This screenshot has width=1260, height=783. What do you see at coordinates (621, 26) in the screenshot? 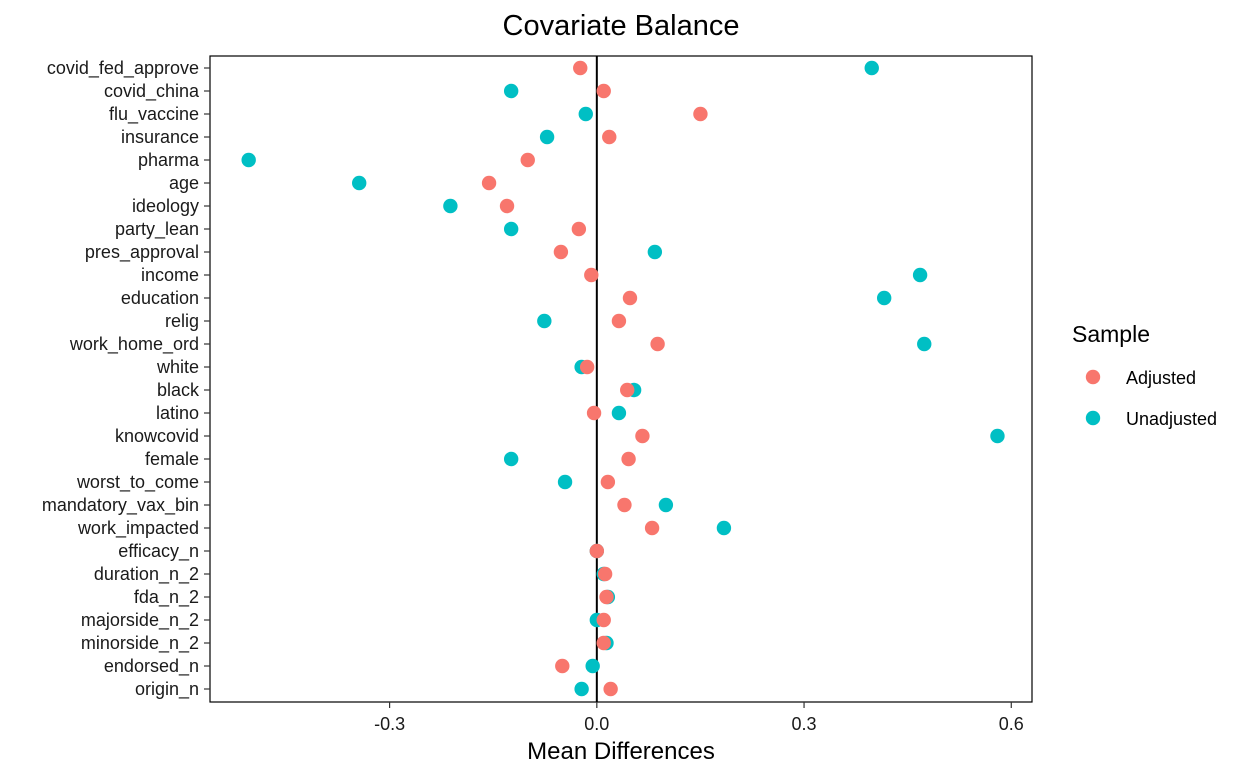
I see `chart-title: Covariate Balance` at bounding box center [621, 26].